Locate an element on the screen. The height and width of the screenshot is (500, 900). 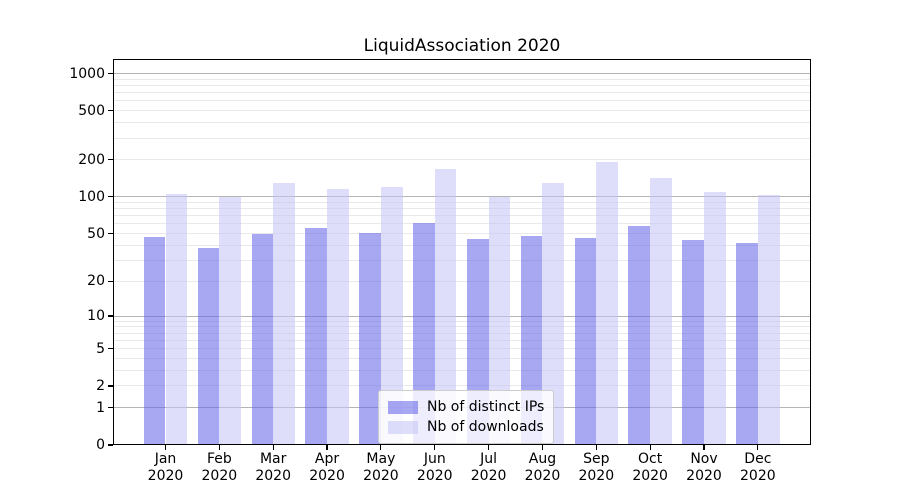
chart-title: LiquidAssociation 2020 is located at coordinates (462, 46).